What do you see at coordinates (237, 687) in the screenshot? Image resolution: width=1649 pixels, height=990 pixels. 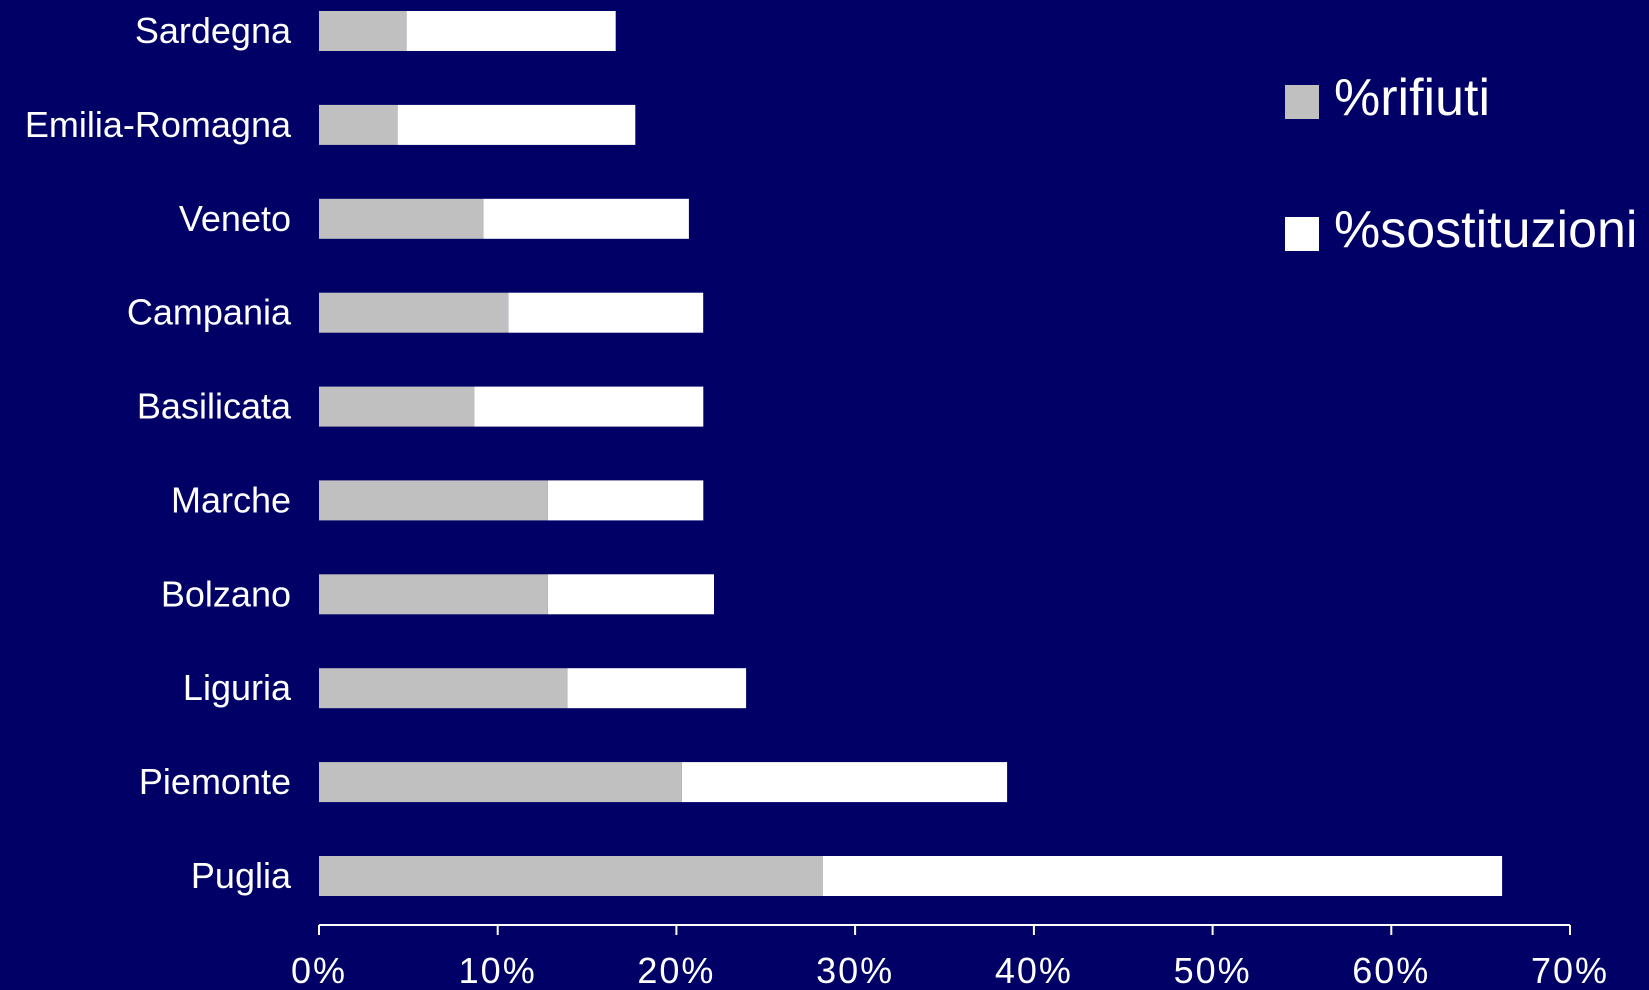 I see `category-label-liguria: Liguria` at bounding box center [237, 687].